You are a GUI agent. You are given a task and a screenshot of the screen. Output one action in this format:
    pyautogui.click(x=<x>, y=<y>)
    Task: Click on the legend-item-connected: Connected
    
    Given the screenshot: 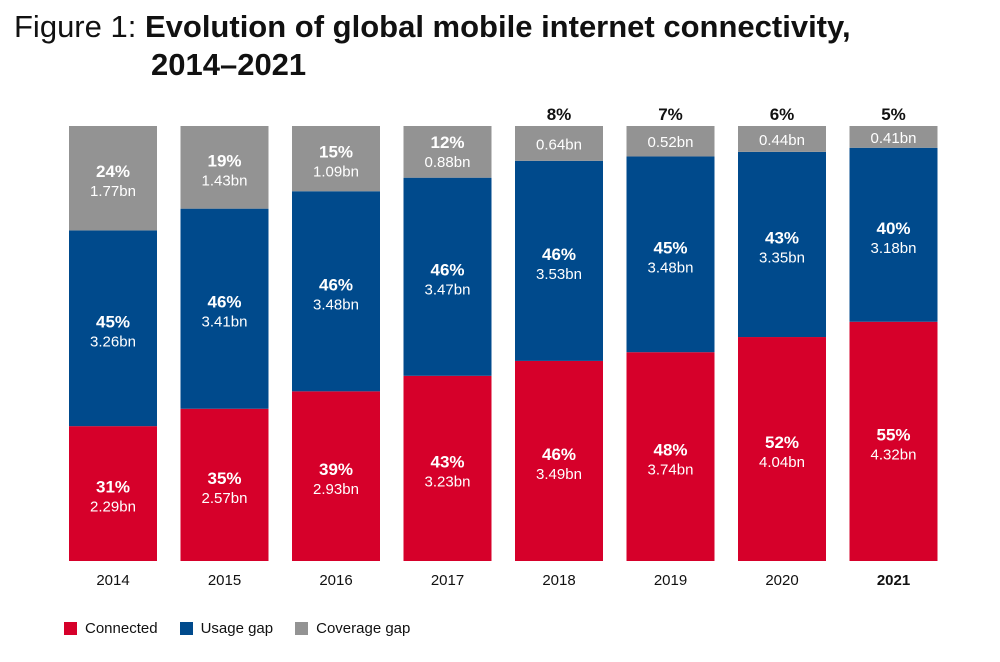 What is the action you would take?
    pyautogui.click(x=111, y=628)
    